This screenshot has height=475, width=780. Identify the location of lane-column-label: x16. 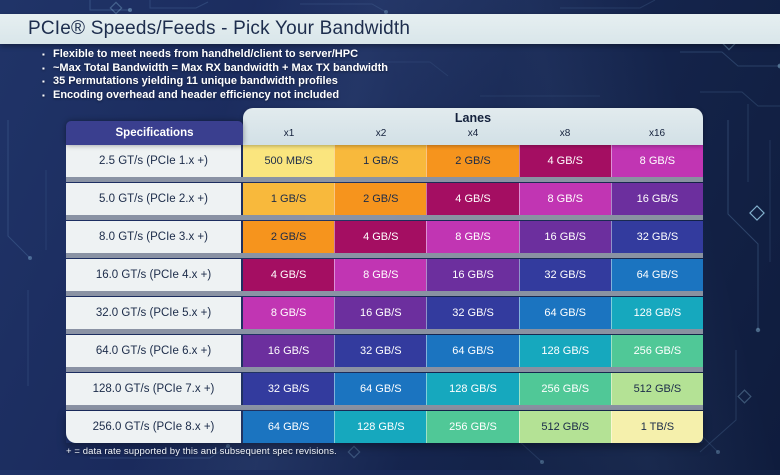
(657, 133).